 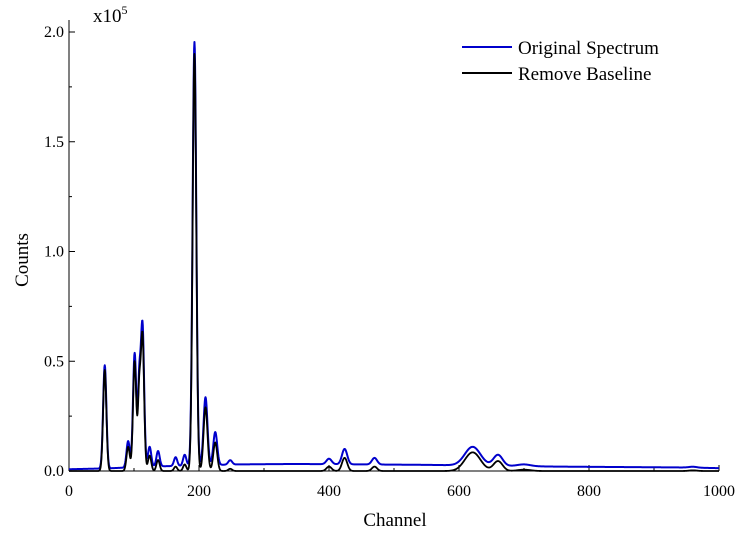 I want to click on y-tick-label: 1.0, so click(x=54, y=252).